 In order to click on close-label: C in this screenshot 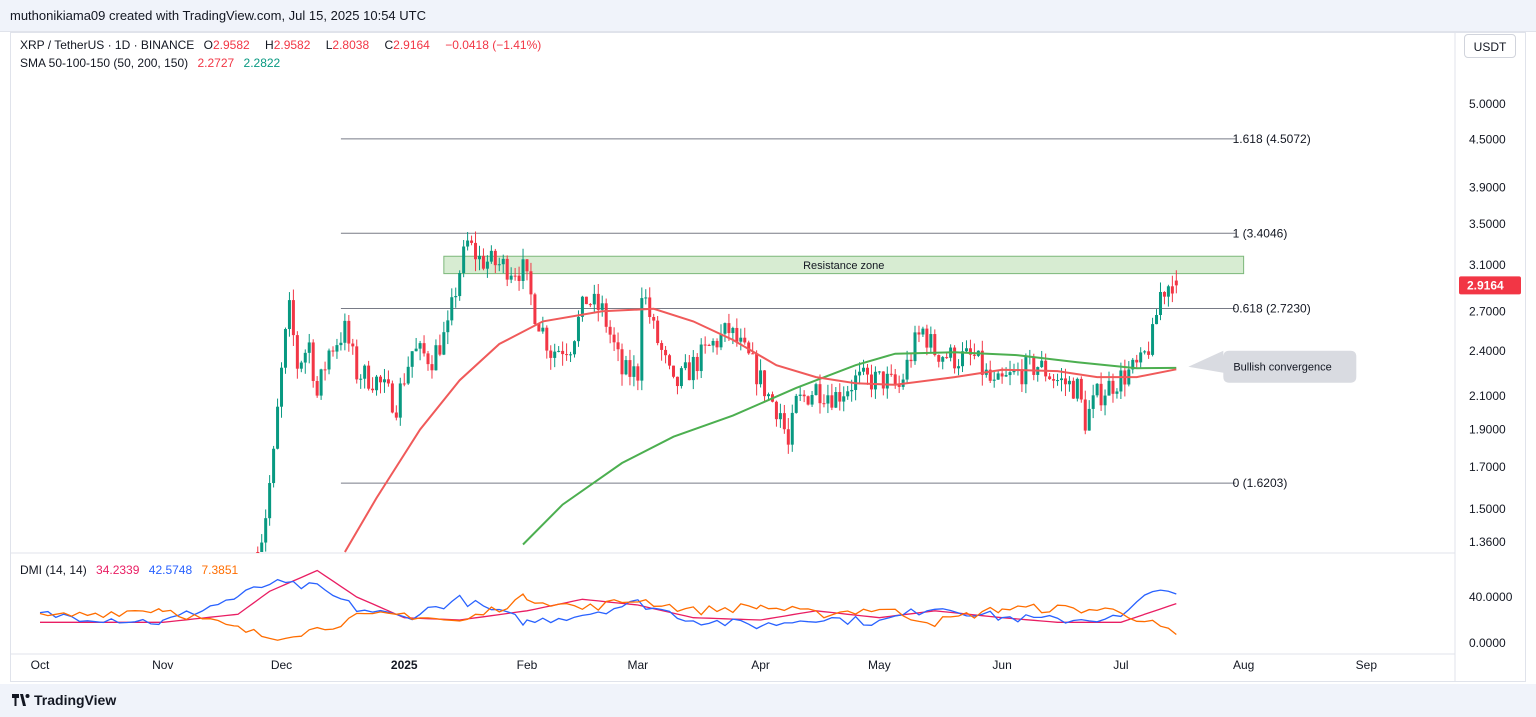, I will do `click(389, 45)`.